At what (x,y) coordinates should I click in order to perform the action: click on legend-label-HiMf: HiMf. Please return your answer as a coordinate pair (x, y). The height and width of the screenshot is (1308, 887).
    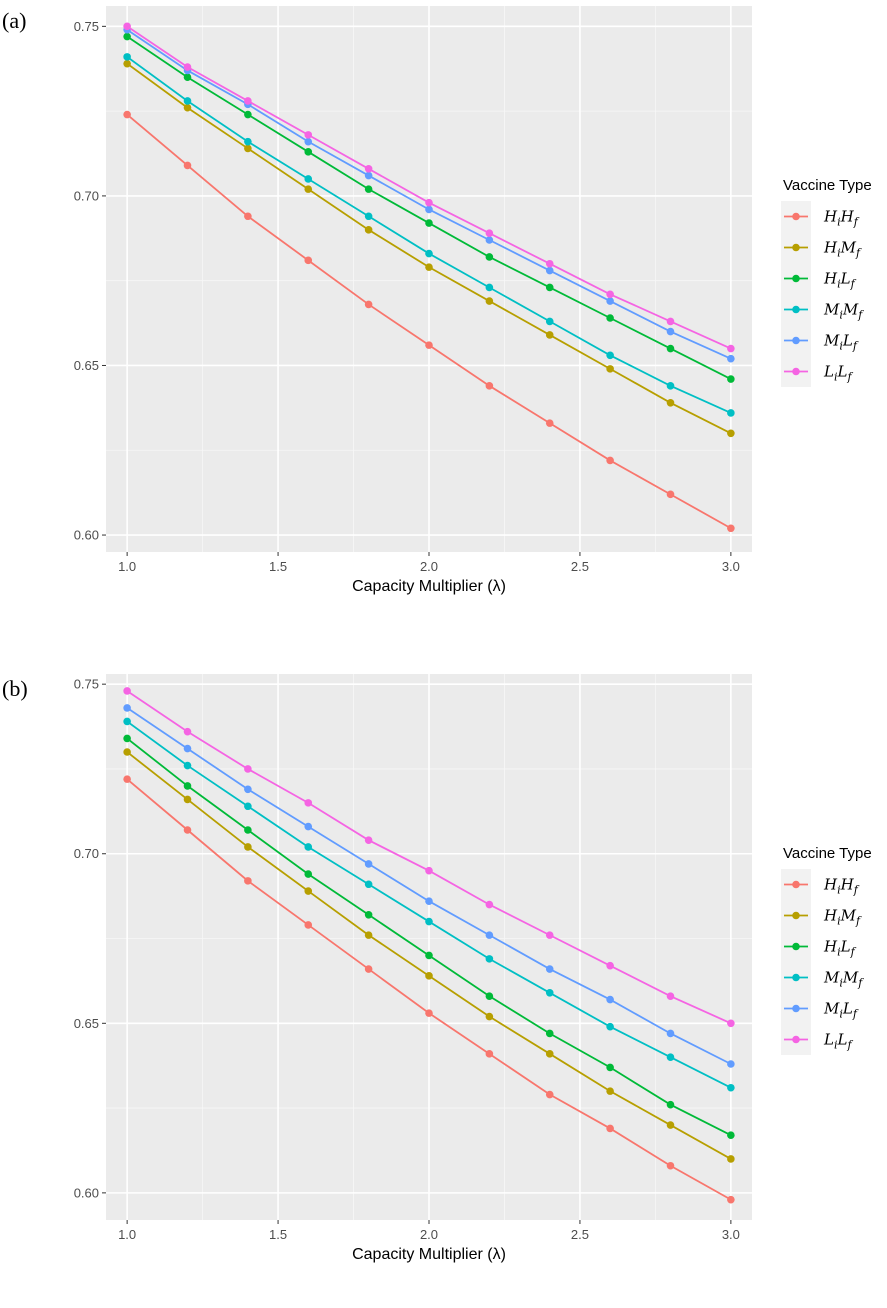
    Looking at the image, I should click on (842, 917).